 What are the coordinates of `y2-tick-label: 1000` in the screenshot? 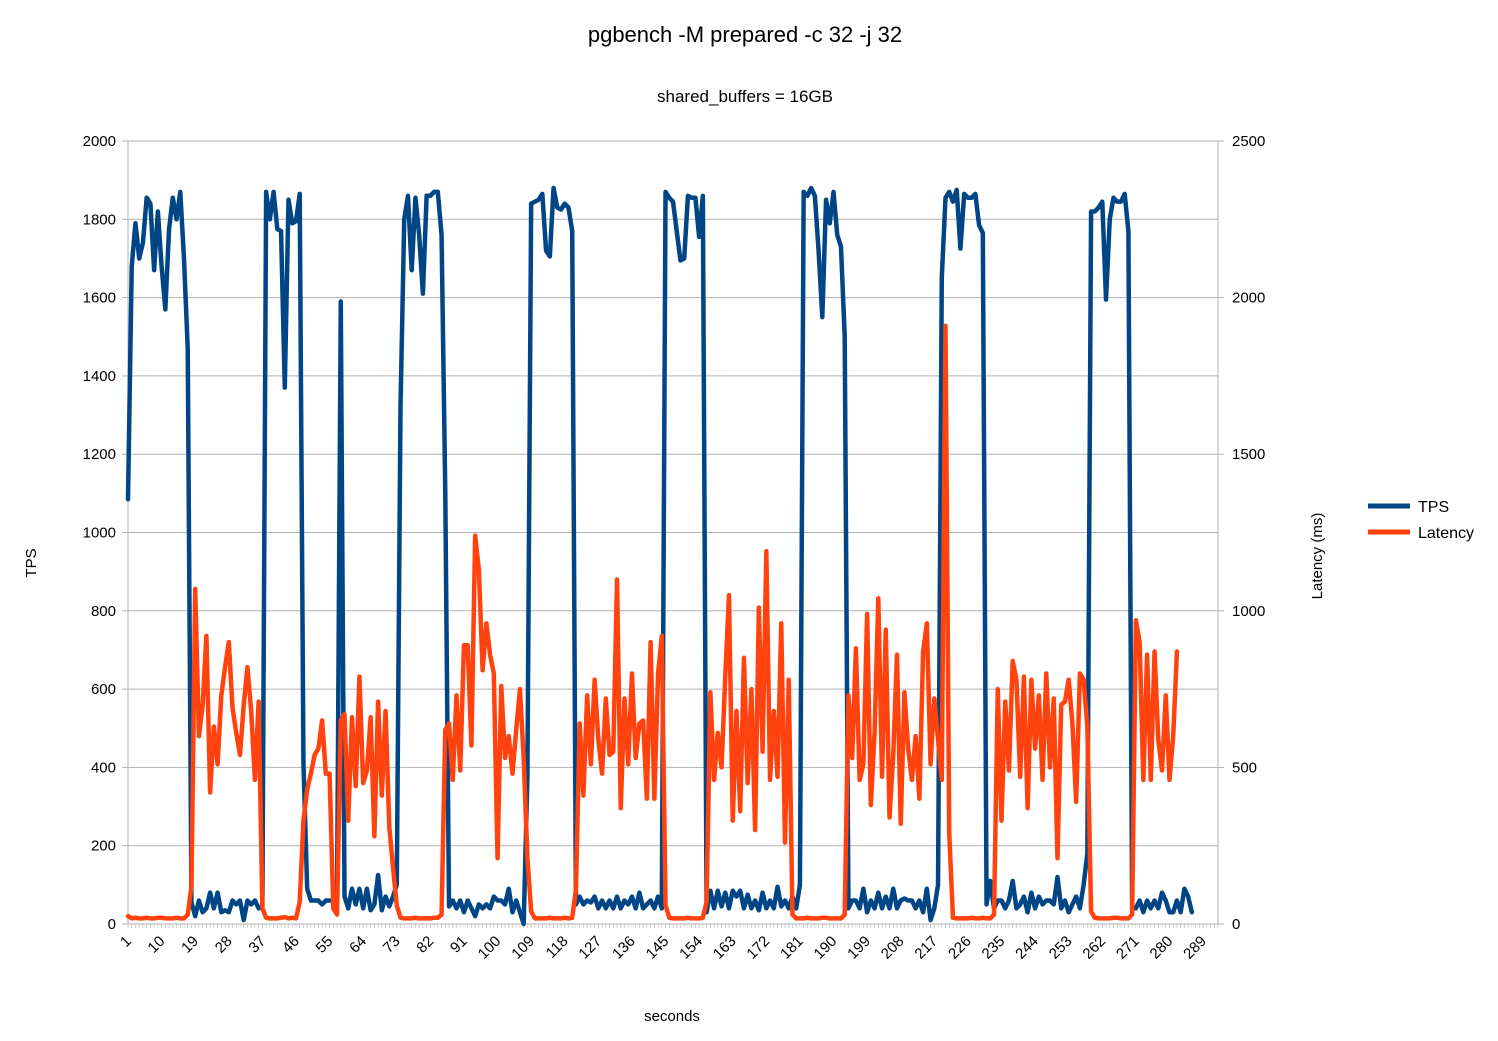 It's located at (1248, 611).